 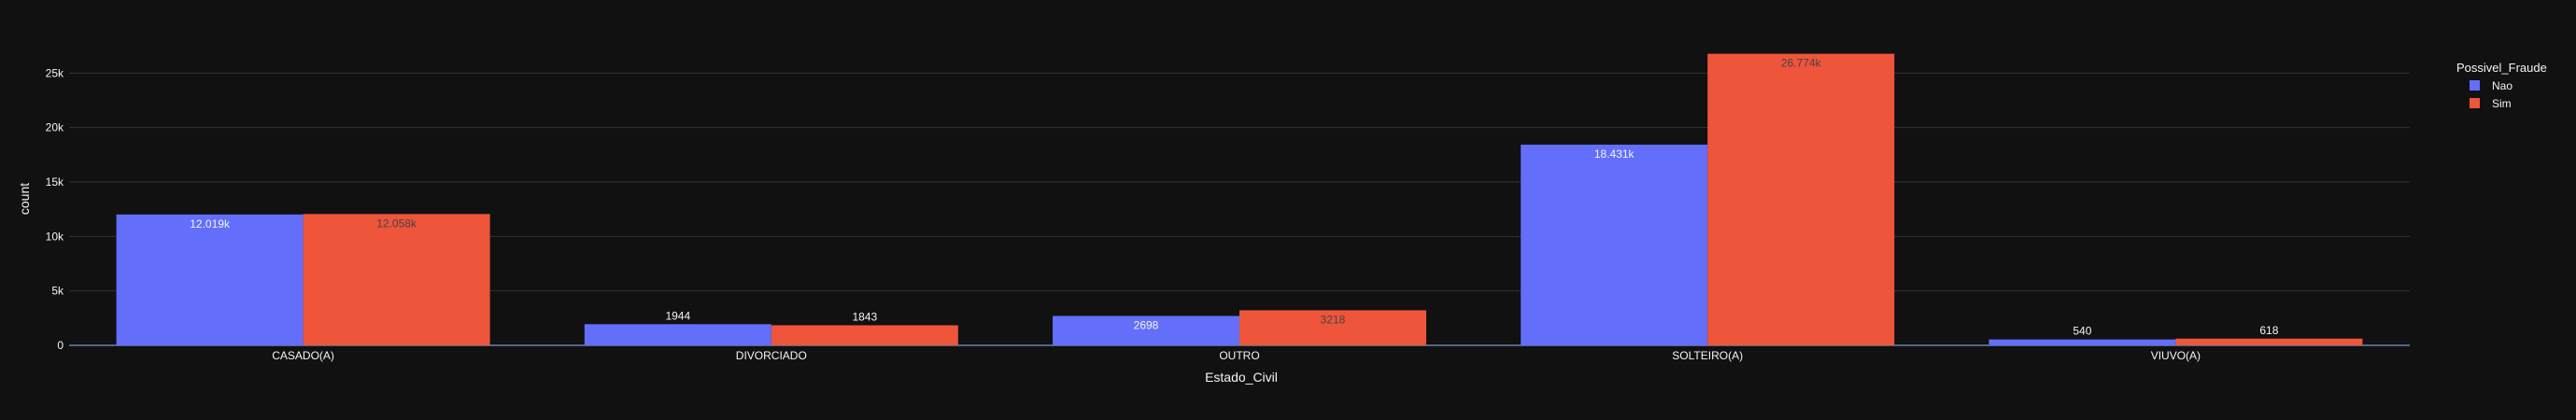 What do you see at coordinates (60, 345) in the screenshot?
I see `y-tick-label: 0` at bounding box center [60, 345].